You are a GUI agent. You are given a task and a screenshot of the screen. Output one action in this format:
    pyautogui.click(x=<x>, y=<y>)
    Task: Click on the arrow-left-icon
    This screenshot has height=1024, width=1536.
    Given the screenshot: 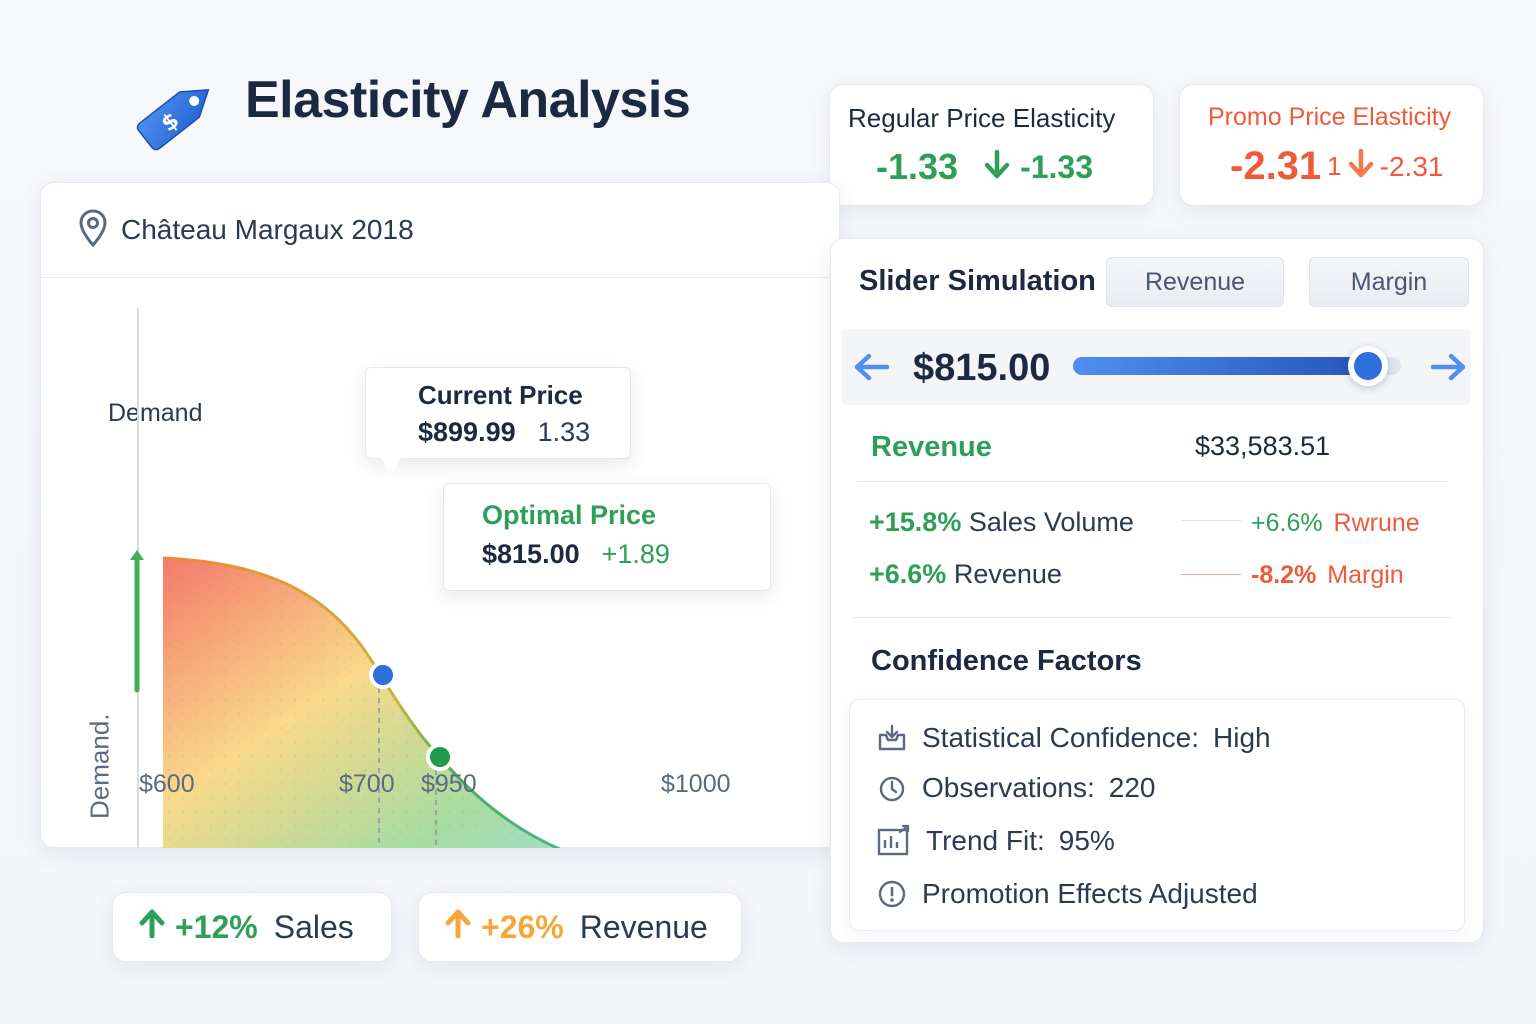 What is the action you would take?
    pyautogui.click(x=871, y=369)
    